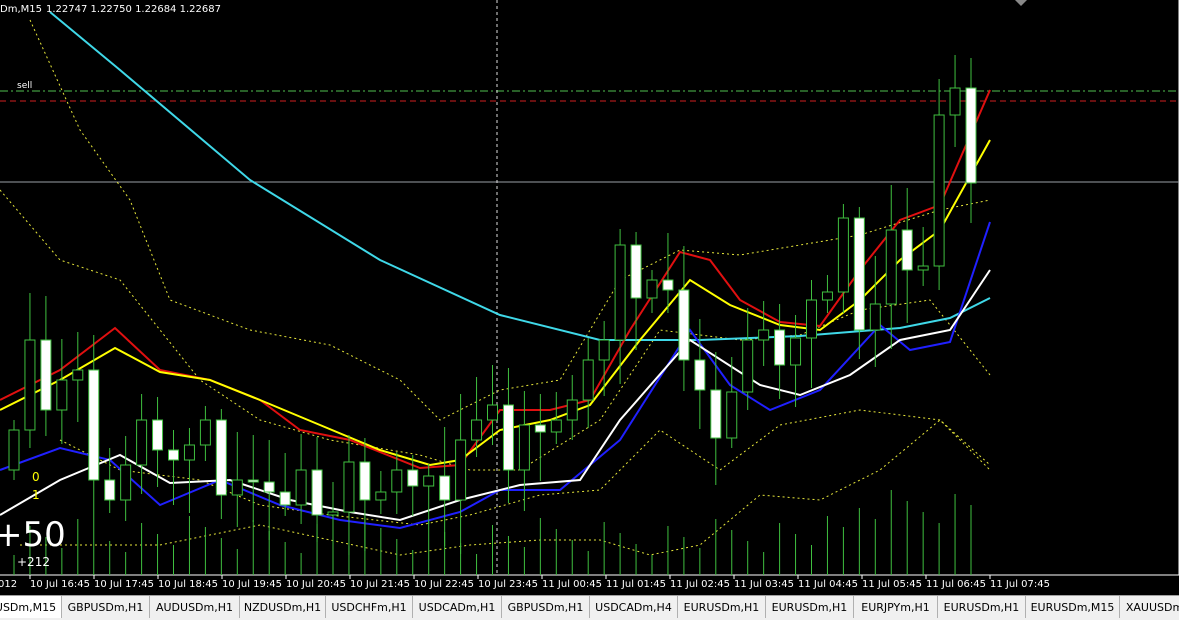 This screenshot has height=620, width=1179. I want to click on chart-tab: USDCADm,H4, so click(634, 607).